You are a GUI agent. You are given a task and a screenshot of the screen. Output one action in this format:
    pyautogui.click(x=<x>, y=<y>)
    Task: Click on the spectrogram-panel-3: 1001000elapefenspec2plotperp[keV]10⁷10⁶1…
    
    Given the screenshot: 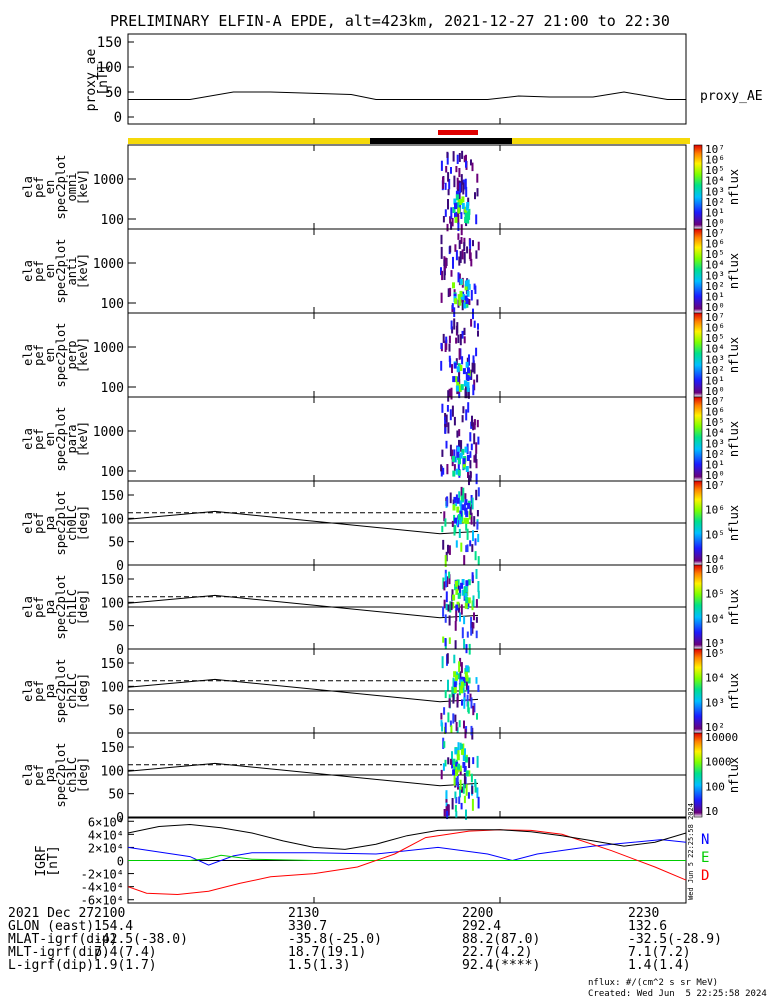 What is the action you would take?
    pyautogui.click(x=381, y=356)
    